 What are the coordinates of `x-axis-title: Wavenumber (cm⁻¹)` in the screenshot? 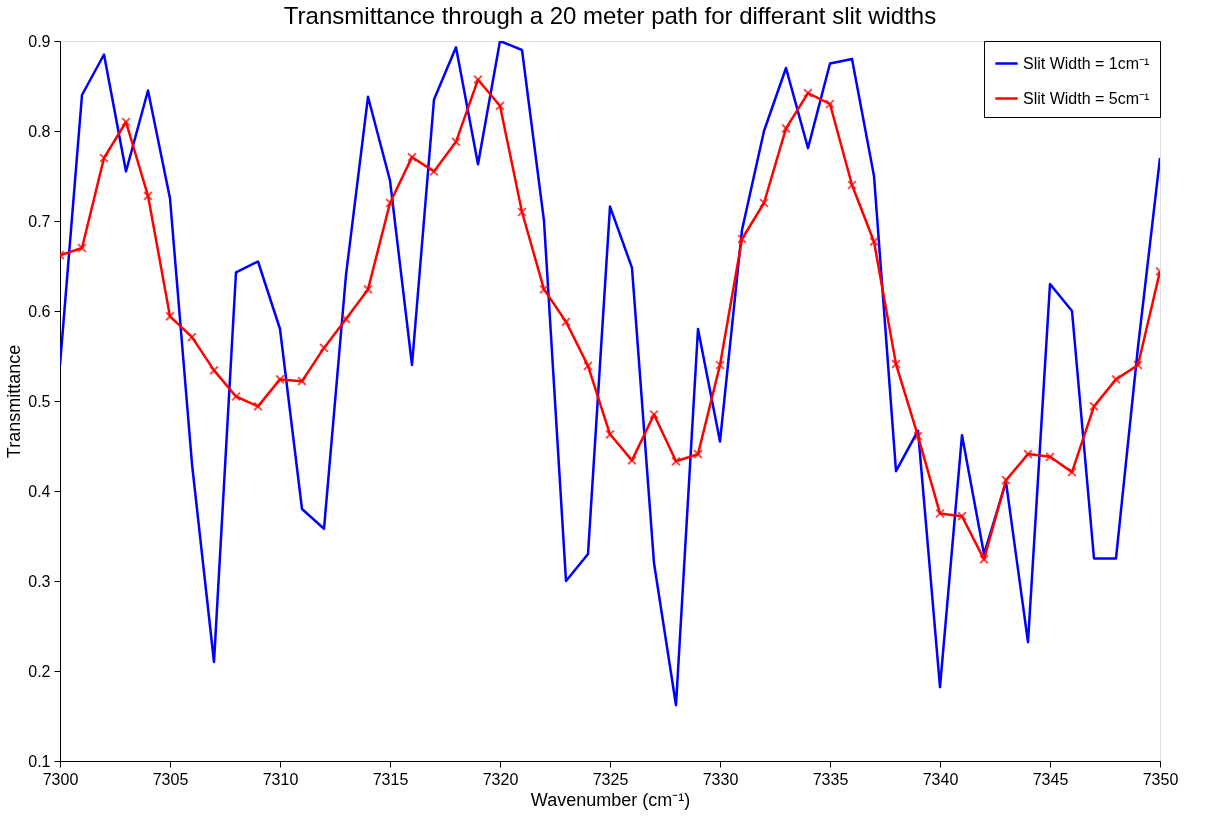 It's located at (610, 799).